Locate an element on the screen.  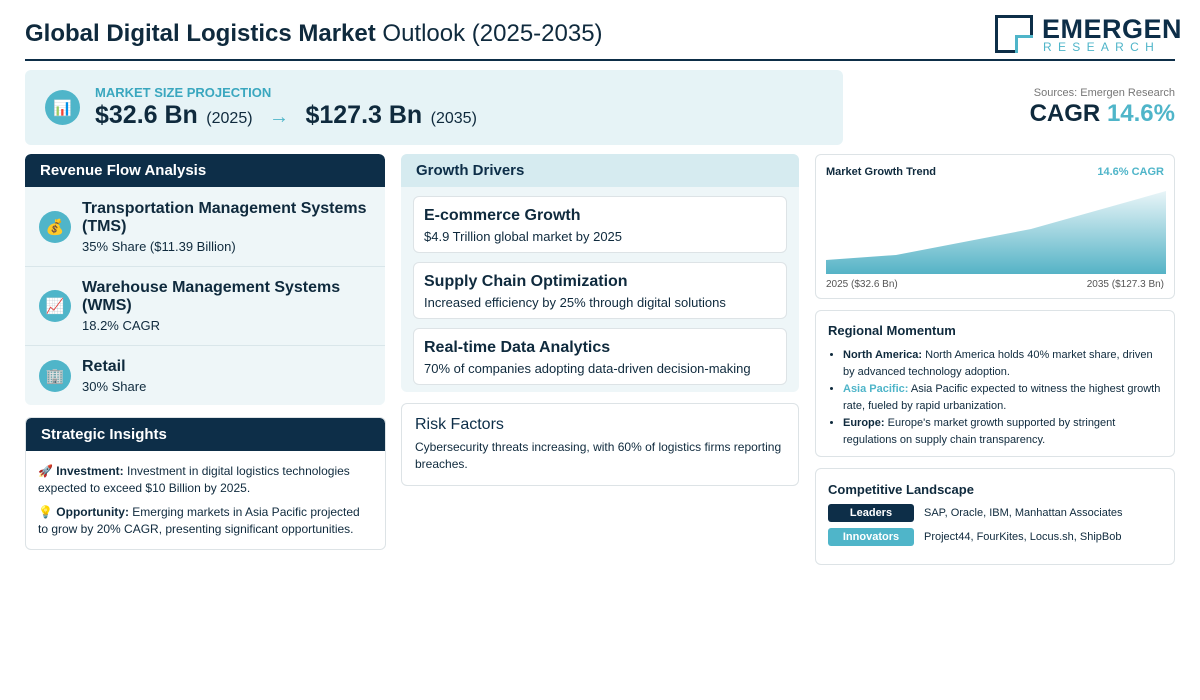
group-label: Leaders is located at coordinates (871, 513).